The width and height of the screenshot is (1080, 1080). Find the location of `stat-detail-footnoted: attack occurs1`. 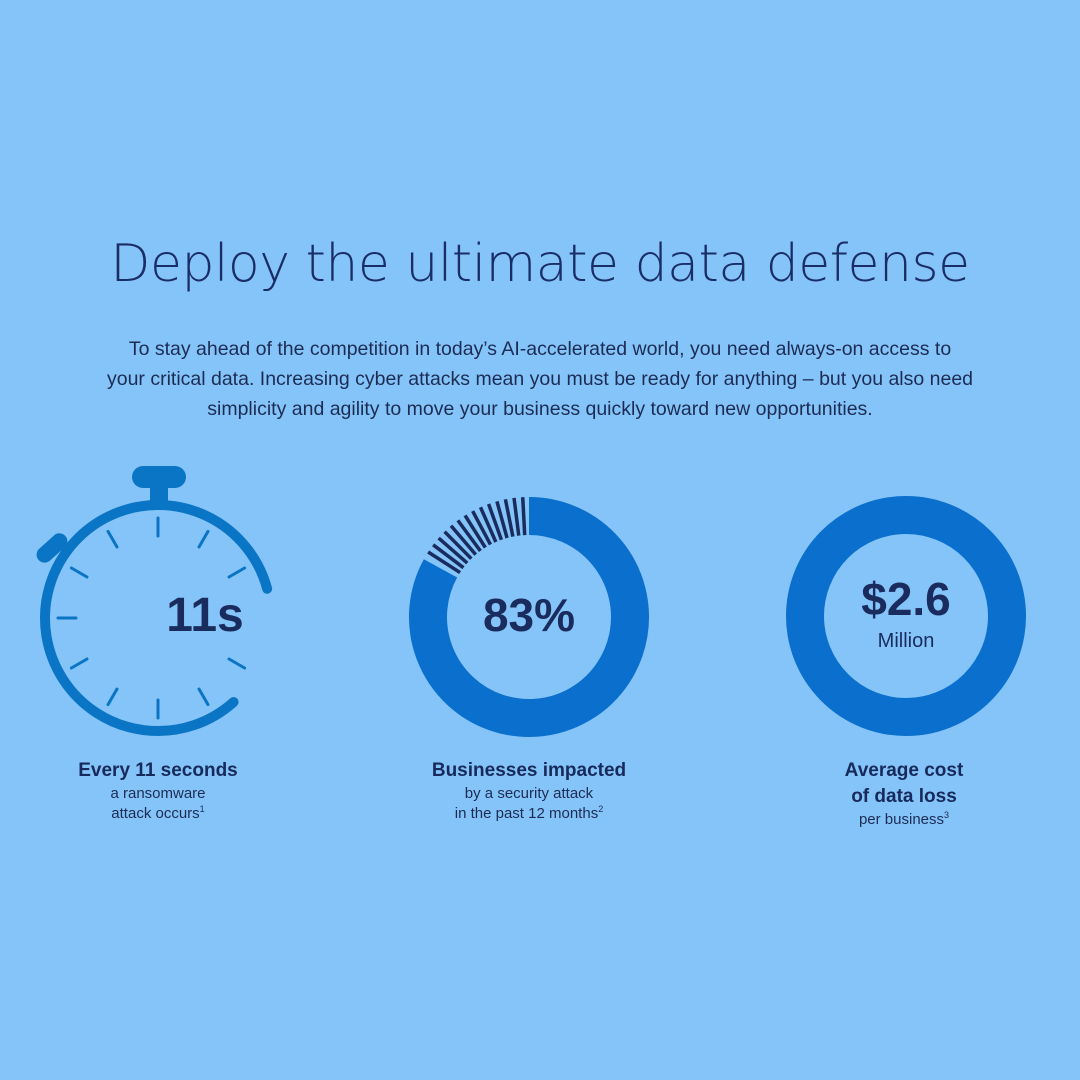

stat-detail-footnoted: attack occurs1 is located at coordinates (158, 814).